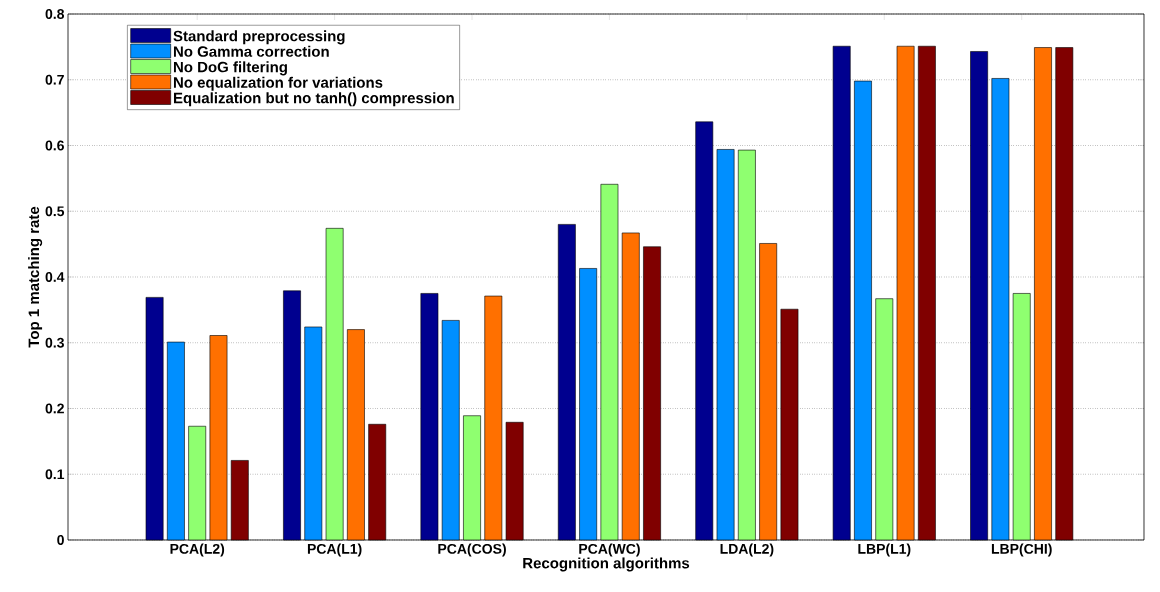 The height and width of the screenshot is (592, 1160). Describe the element at coordinates (55, 474) in the screenshot. I see `y-tick-label: 0.1` at that location.